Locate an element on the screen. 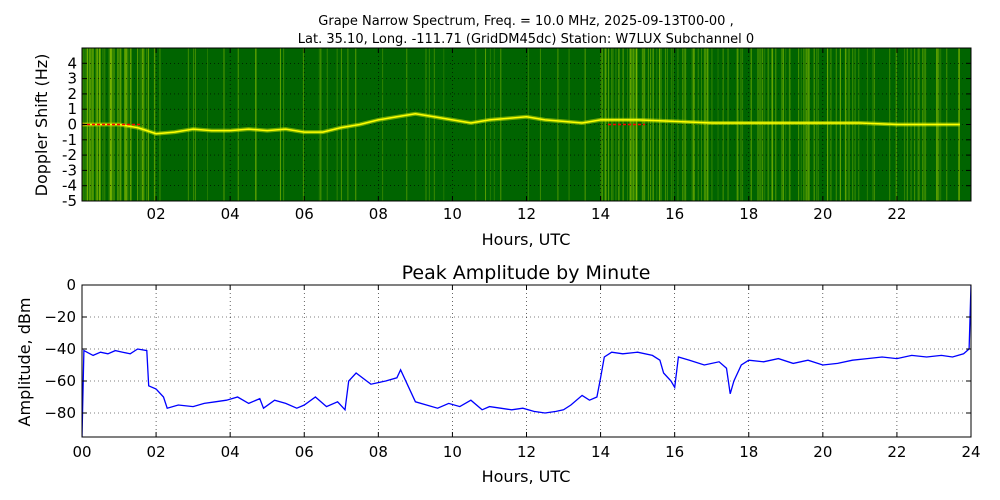  y-tick-label: -4 is located at coordinates (69, 186).